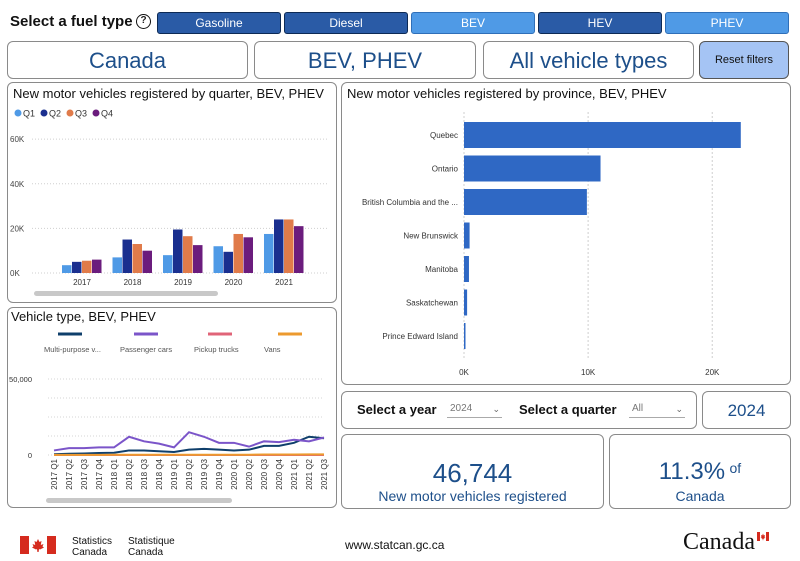  I want to click on share-caption: Canada, so click(700, 496).